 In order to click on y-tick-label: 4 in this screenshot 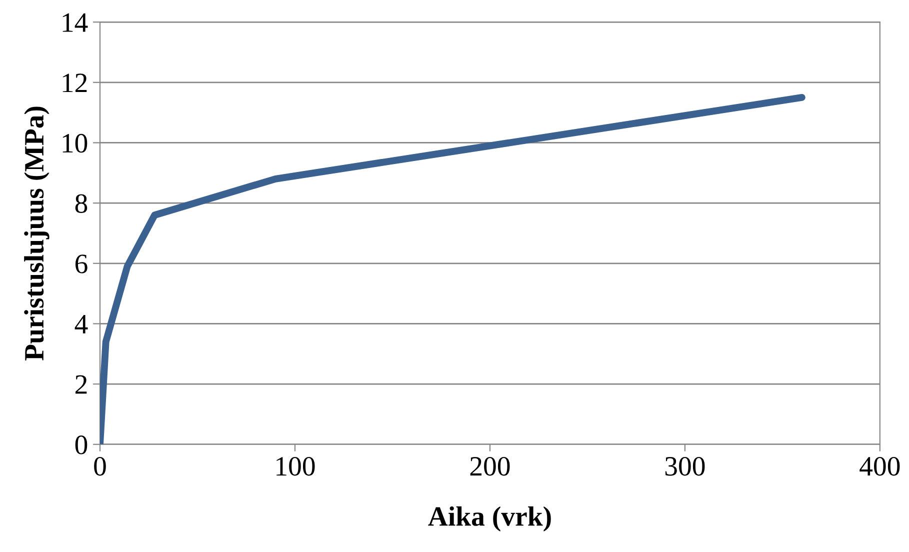, I will do `click(81, 324)`.